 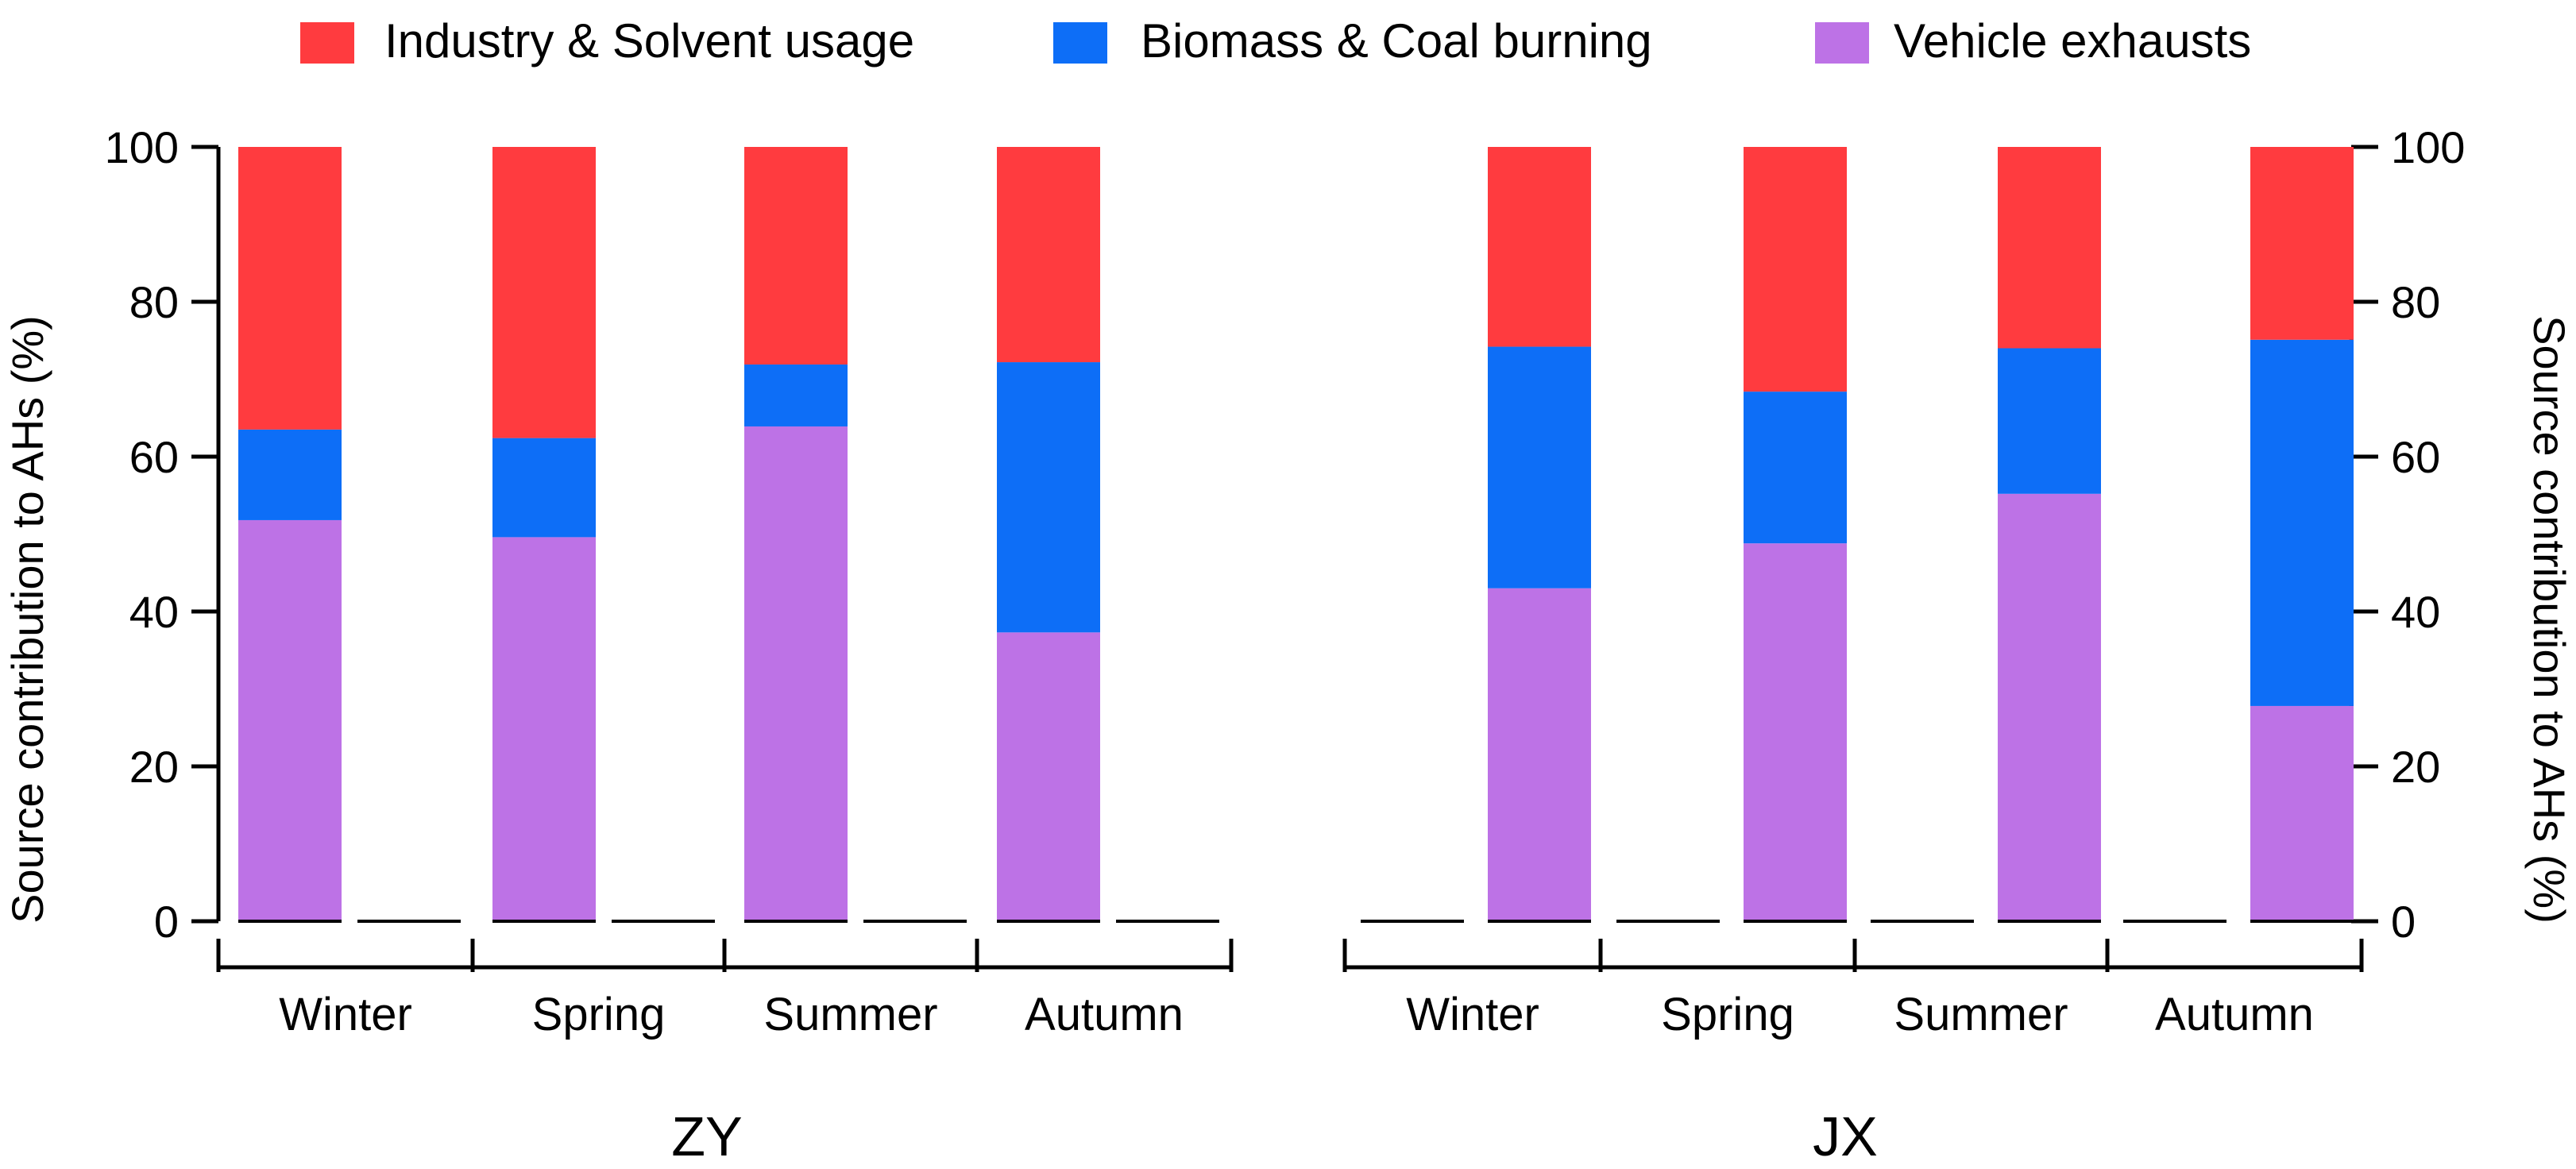 I want to click on y-tick-label-jx-40: 40, so click(x=2415, y=612).